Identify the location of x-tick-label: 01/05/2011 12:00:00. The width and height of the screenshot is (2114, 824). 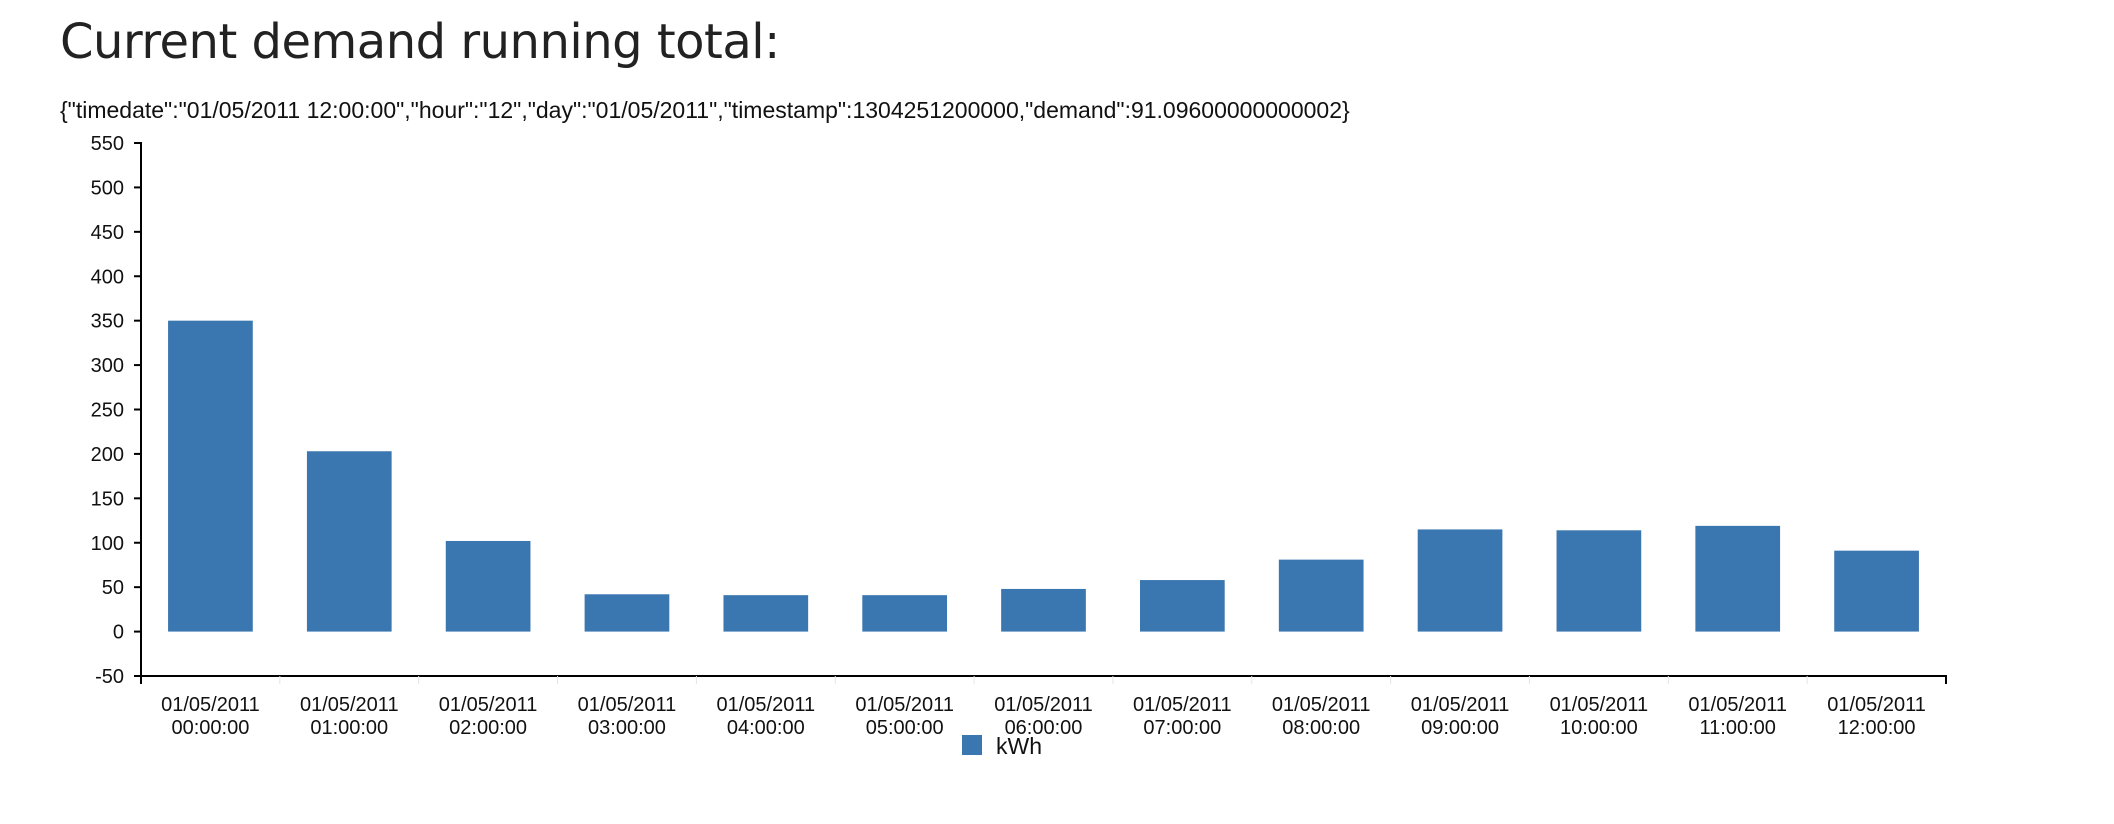
(1876, 716).